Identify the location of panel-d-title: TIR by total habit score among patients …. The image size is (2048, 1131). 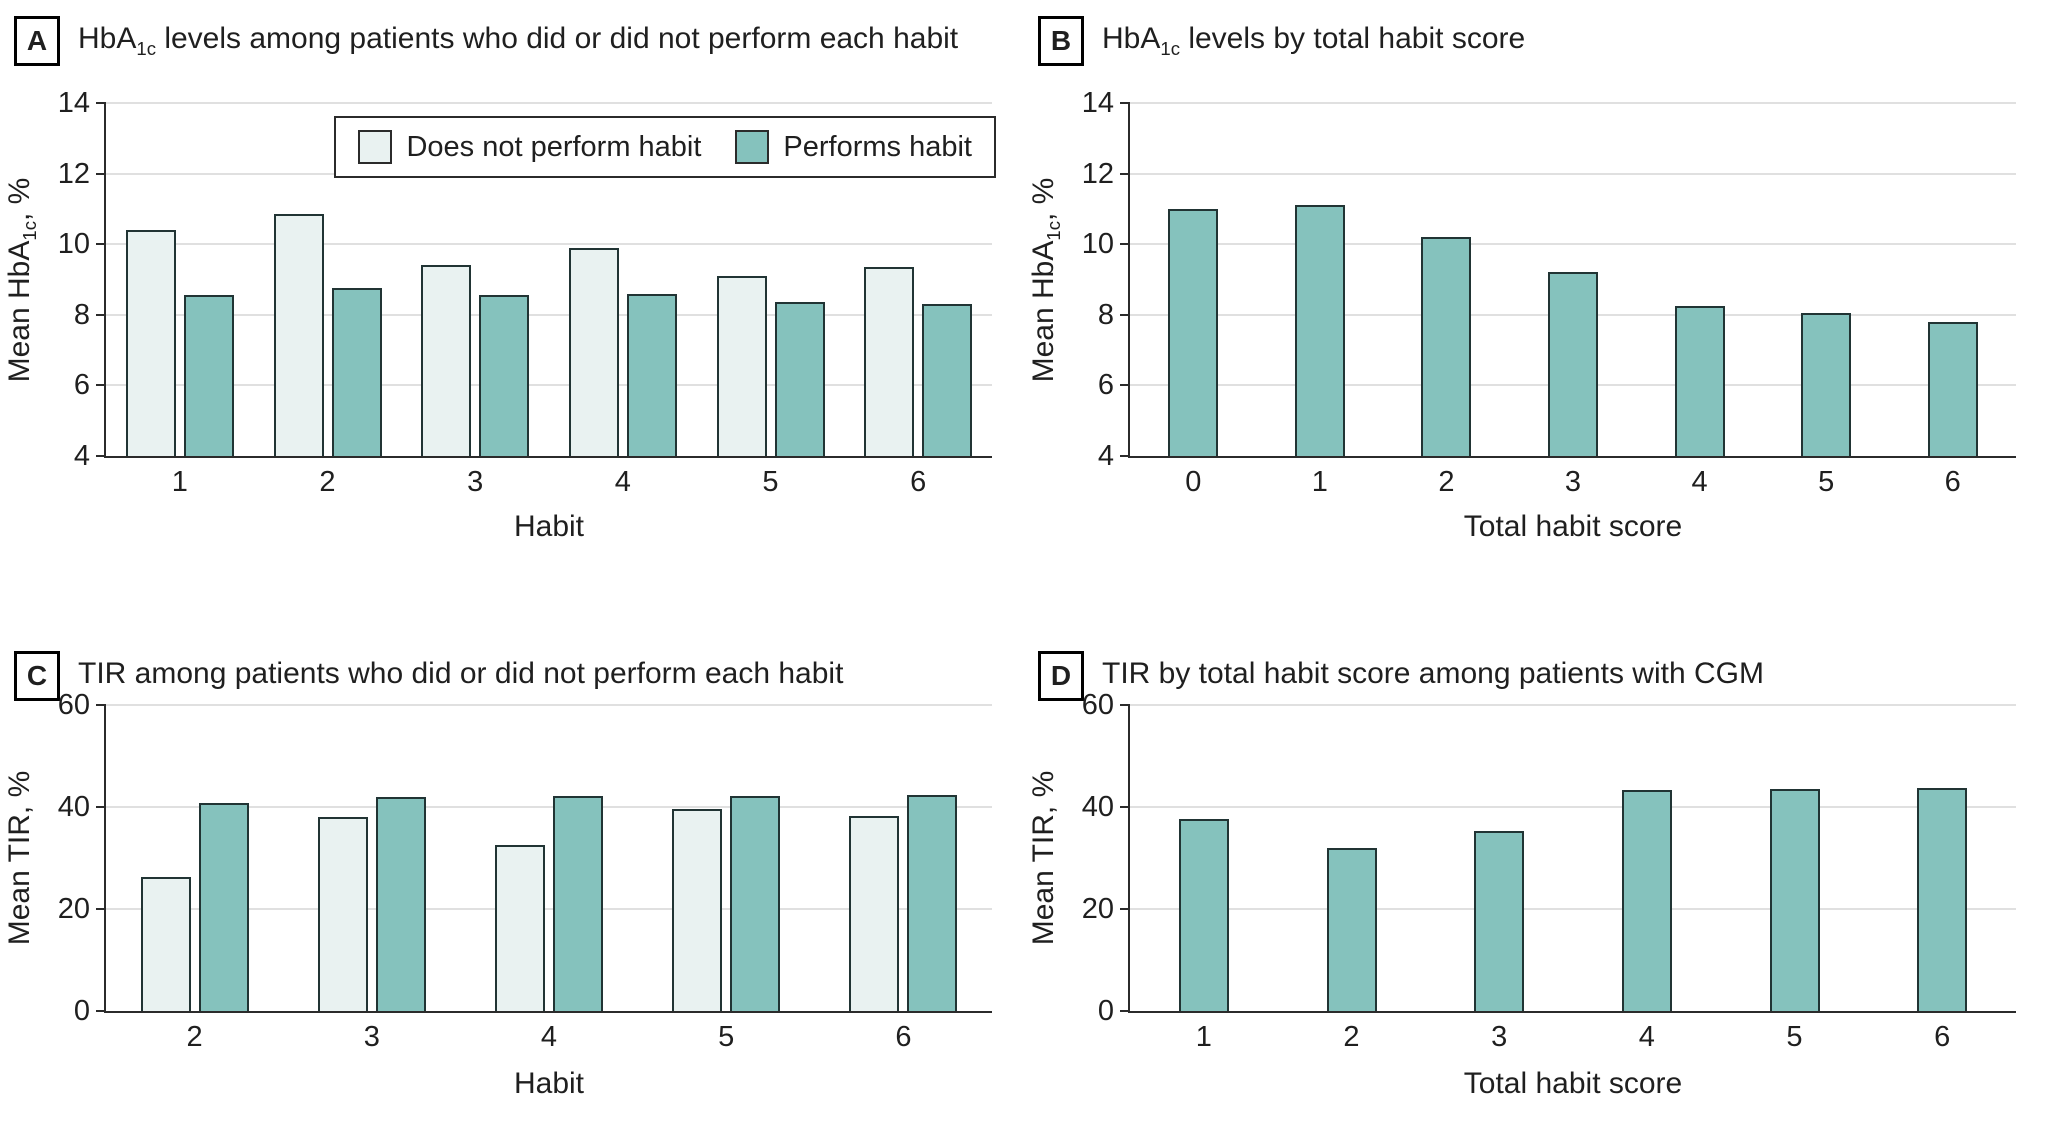
(1433, 673).